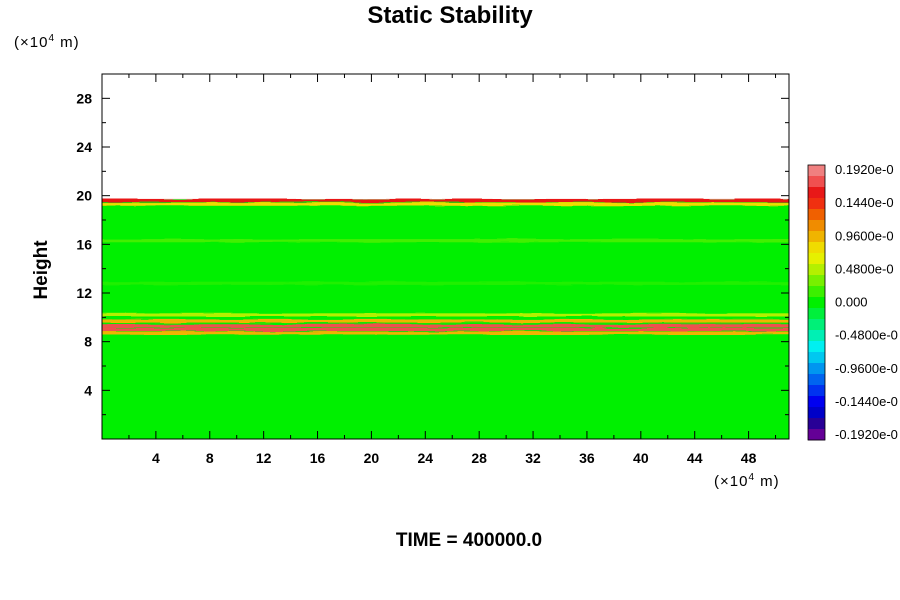 This screenshot has height=600, width=900. Describe the element at coordinates (866, 335) in the screenshot. I see `colorbar-label-5: -0.4800e-0` at that location.